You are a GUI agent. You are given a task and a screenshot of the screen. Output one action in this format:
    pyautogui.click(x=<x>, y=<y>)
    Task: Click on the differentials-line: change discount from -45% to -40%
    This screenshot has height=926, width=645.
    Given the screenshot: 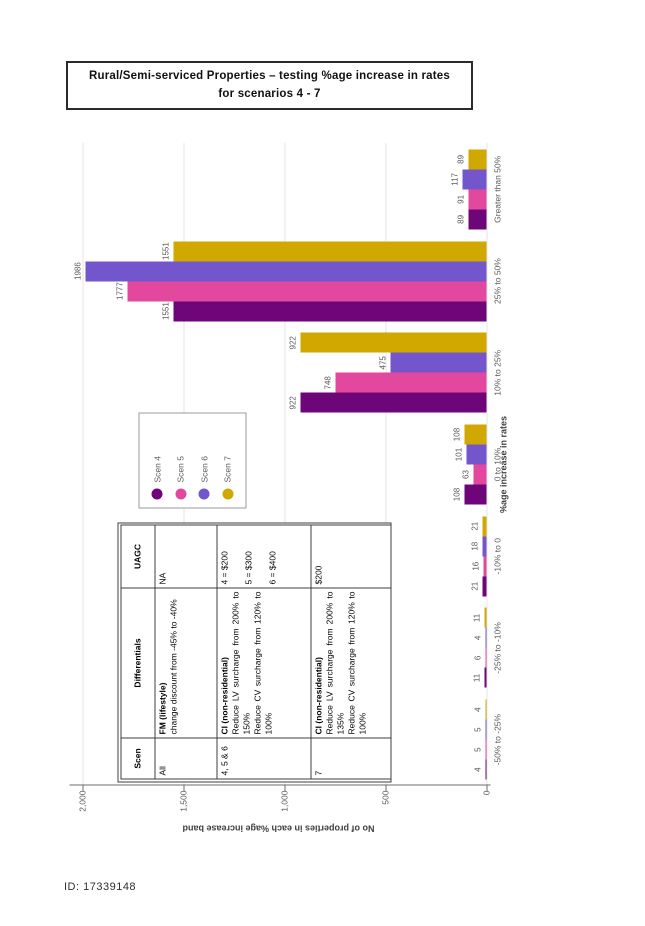 What is the action you would take?
    pyautogui.click(x=173, y=667)
    